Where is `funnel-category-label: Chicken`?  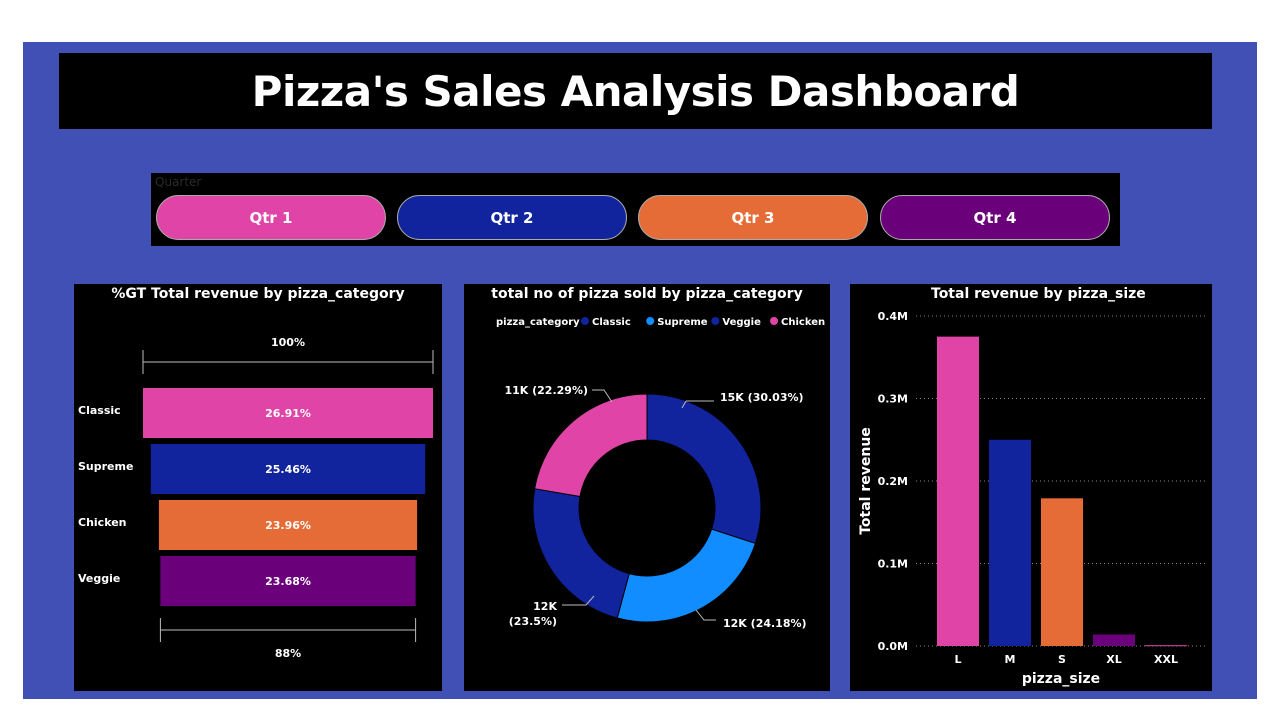
funnel-category-label: Chicken is located at coordinates (102, 522).